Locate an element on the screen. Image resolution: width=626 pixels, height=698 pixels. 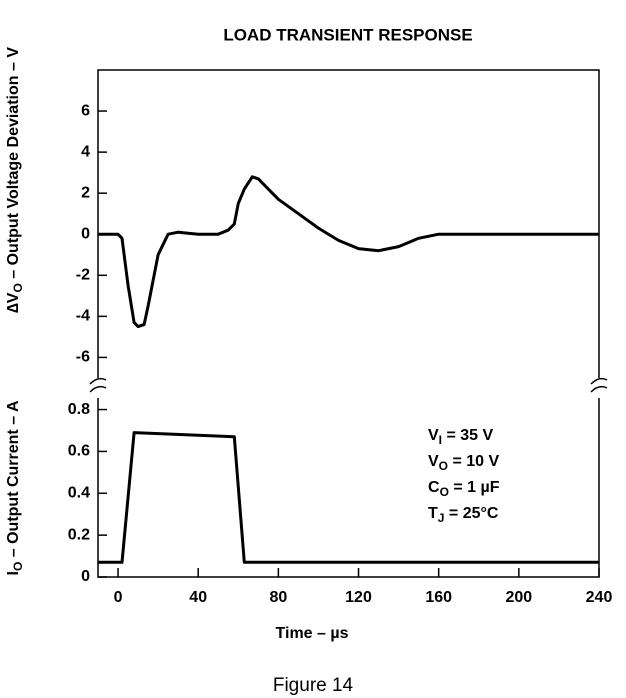
x-axis-label: Time – µs is located at coordinates (312, 633).